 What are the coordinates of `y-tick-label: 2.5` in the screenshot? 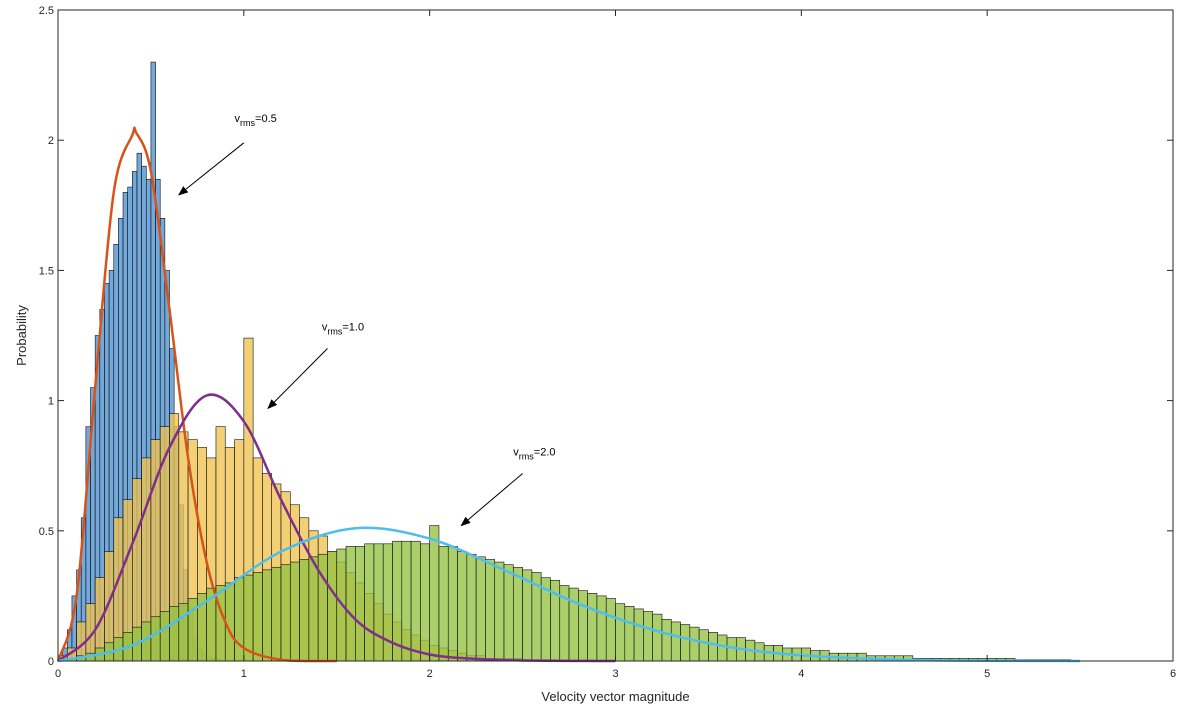 It's located at (46, 11).